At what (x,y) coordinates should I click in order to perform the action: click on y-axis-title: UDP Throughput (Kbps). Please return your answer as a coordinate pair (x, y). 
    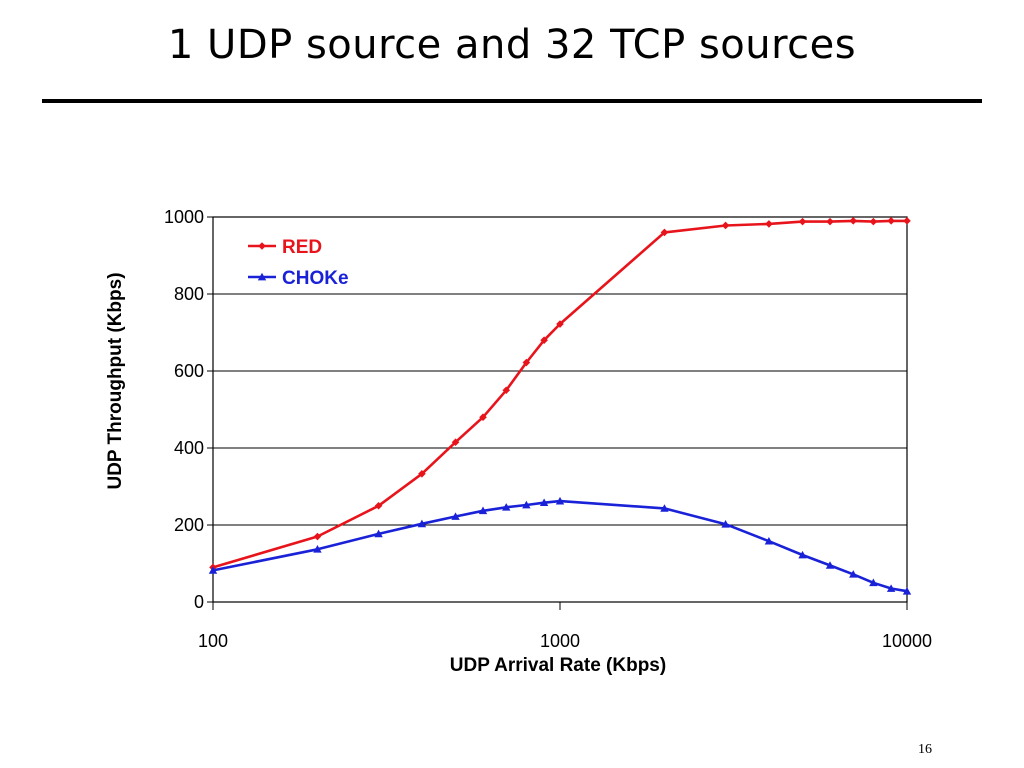
    Looking at the image, I should click on (115, 380).